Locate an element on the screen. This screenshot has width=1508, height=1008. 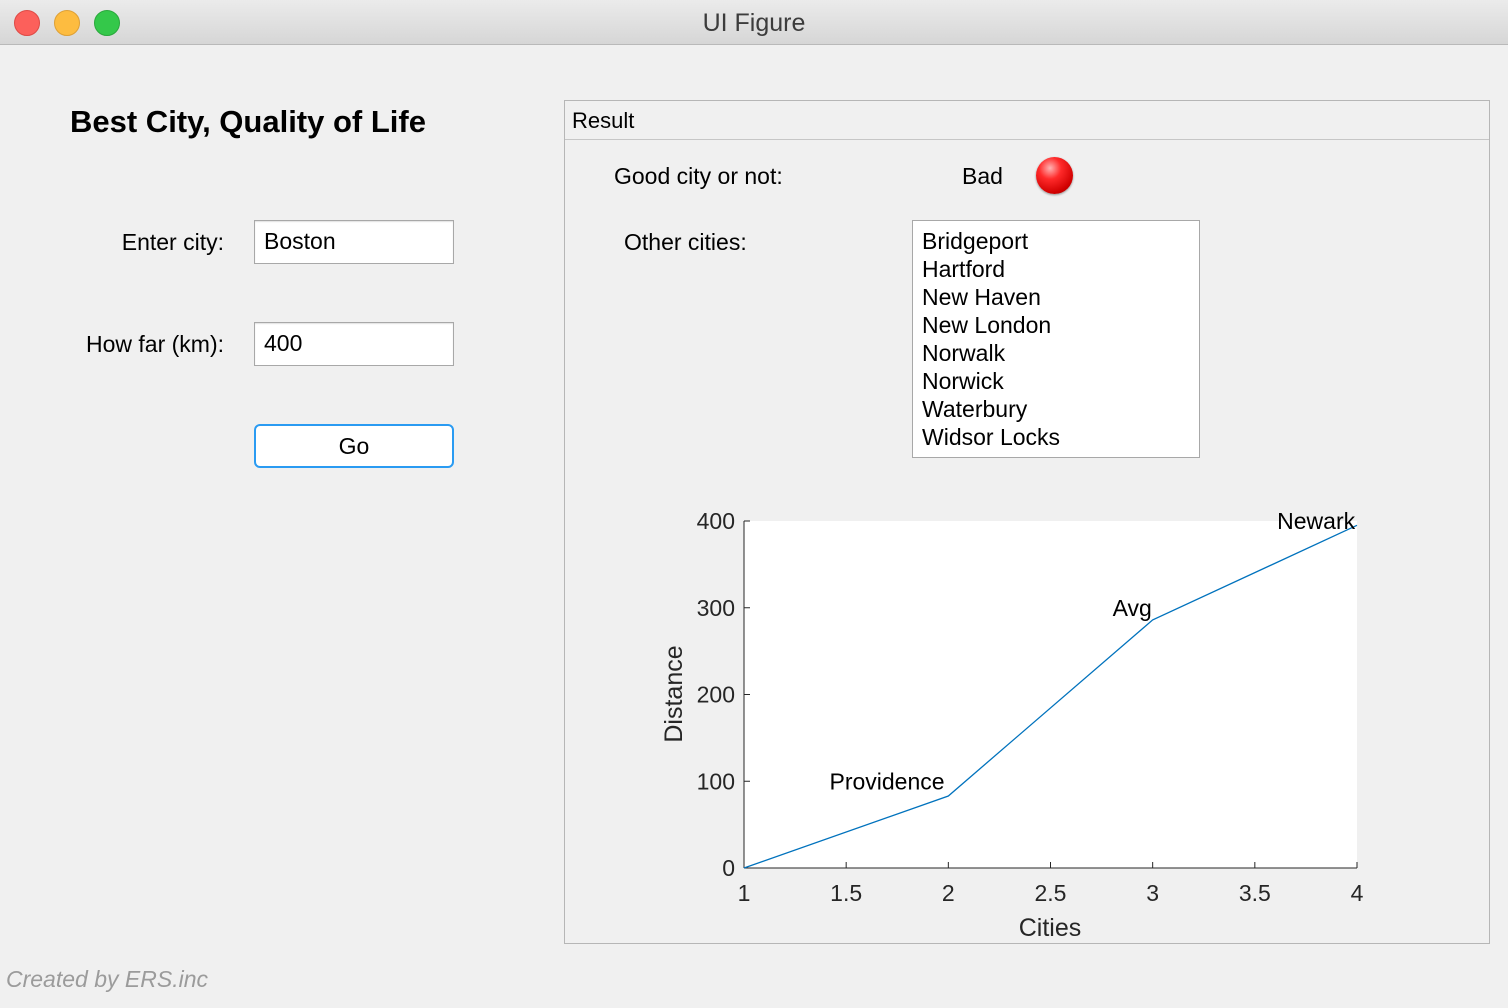
y-tick-label: 400 is located at coordinates (716, 521).